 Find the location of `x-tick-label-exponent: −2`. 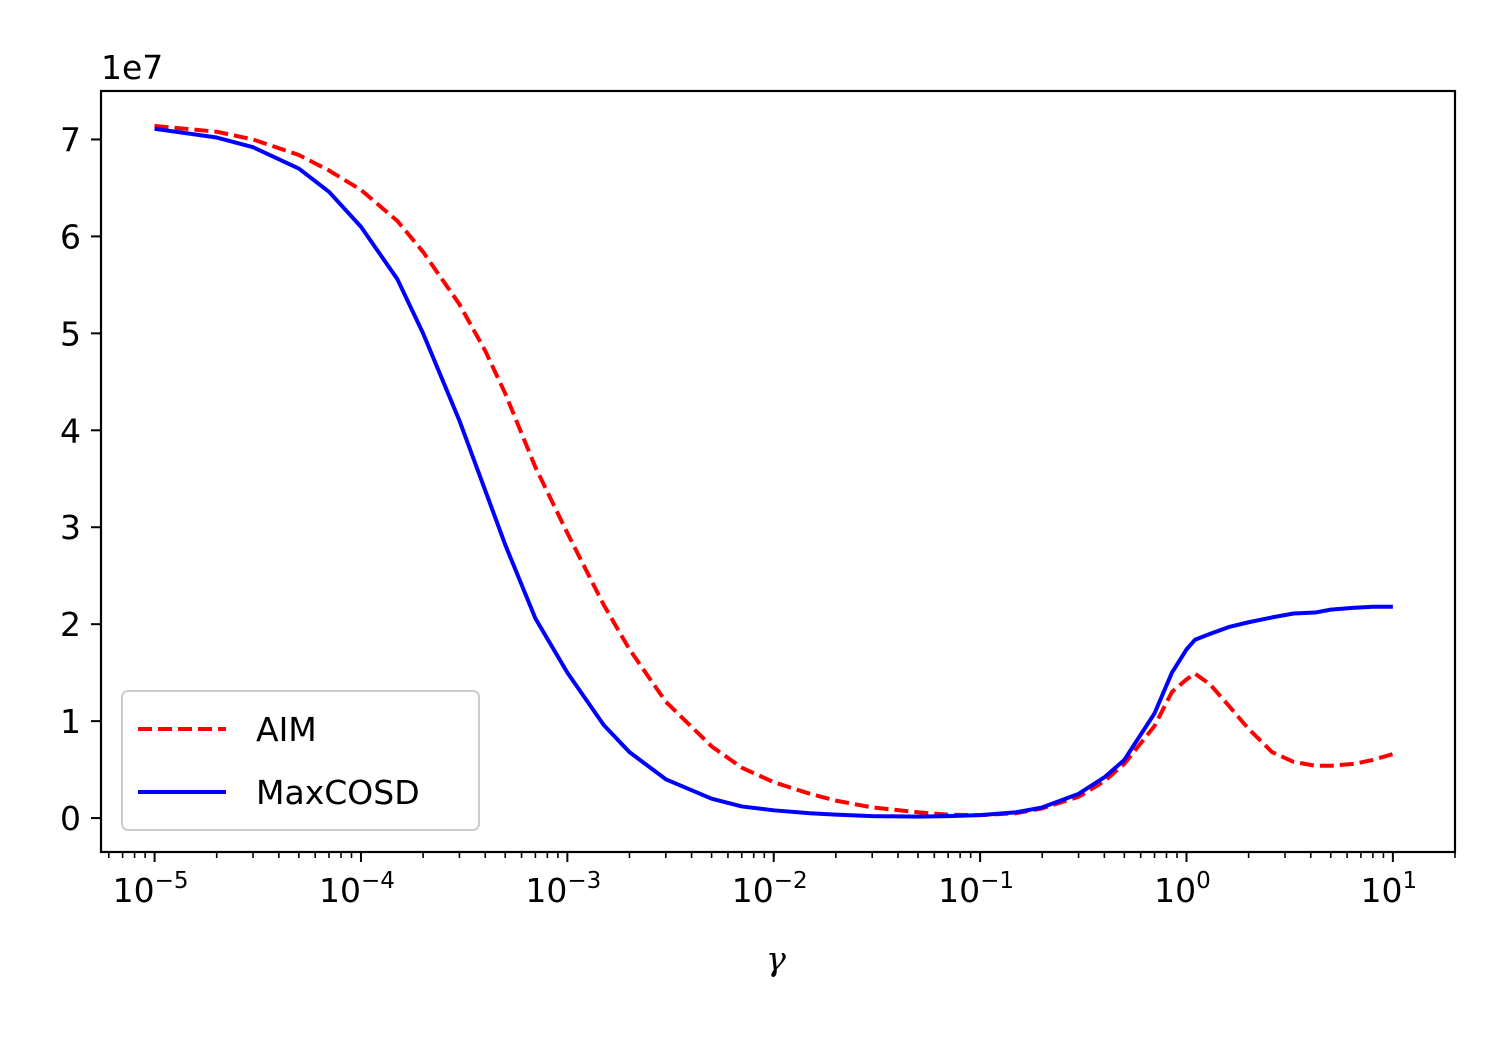

x-tick-label-exponent: −2 is located at coordinates (791, 881).